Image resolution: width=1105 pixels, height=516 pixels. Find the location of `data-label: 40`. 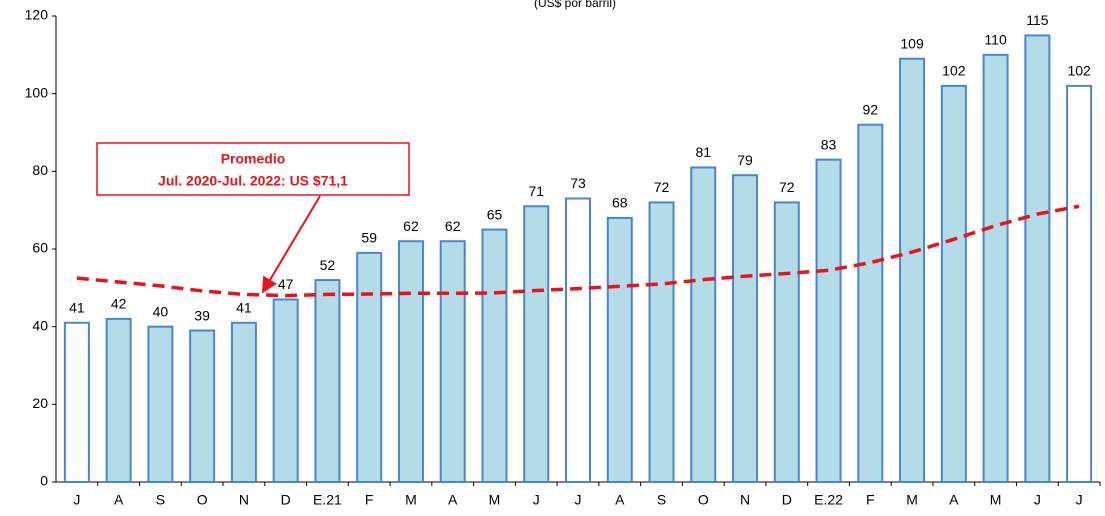

data-label: 40 is located at coordinates (161, 311).